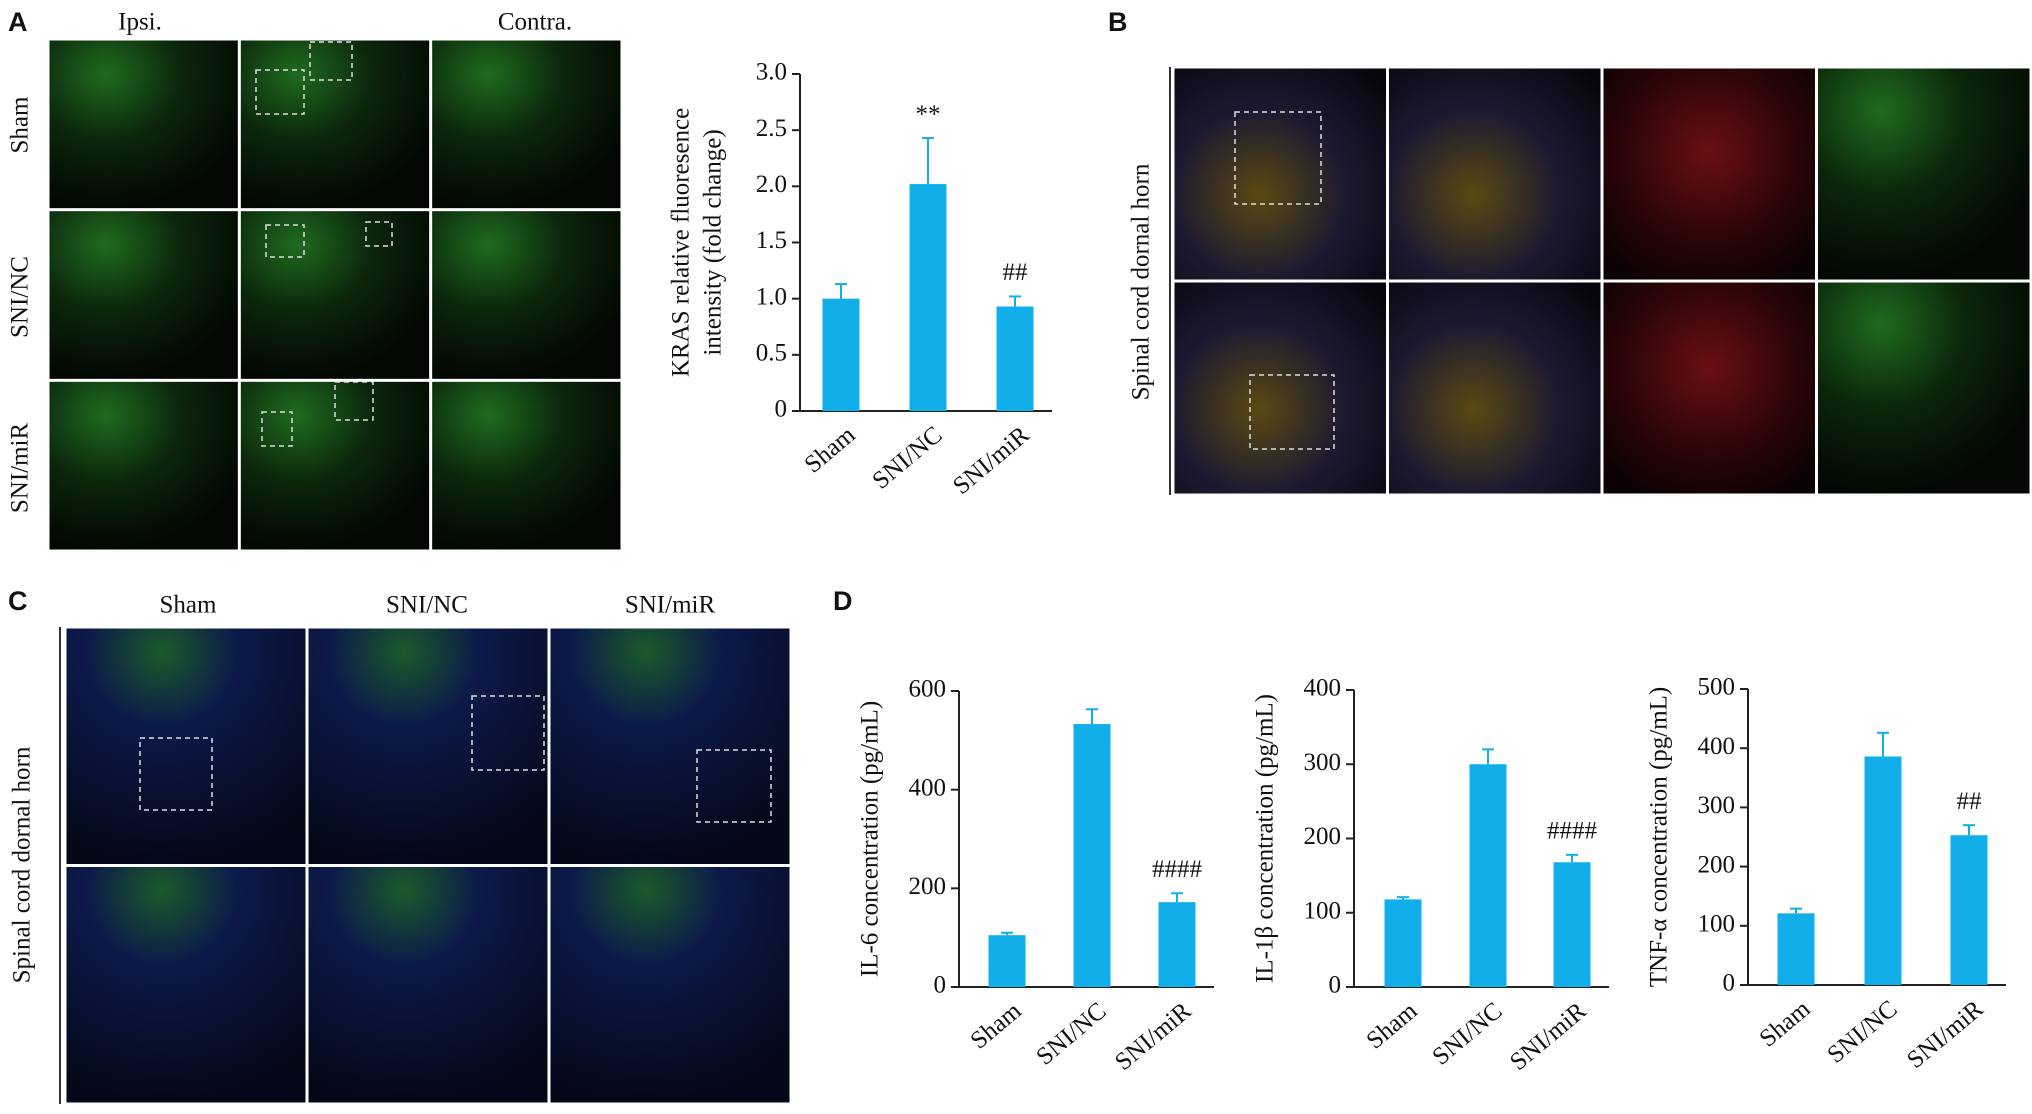 This screenshot has height=1114, width=2032. I want to click on panel-label: B, so click(1118, 22).